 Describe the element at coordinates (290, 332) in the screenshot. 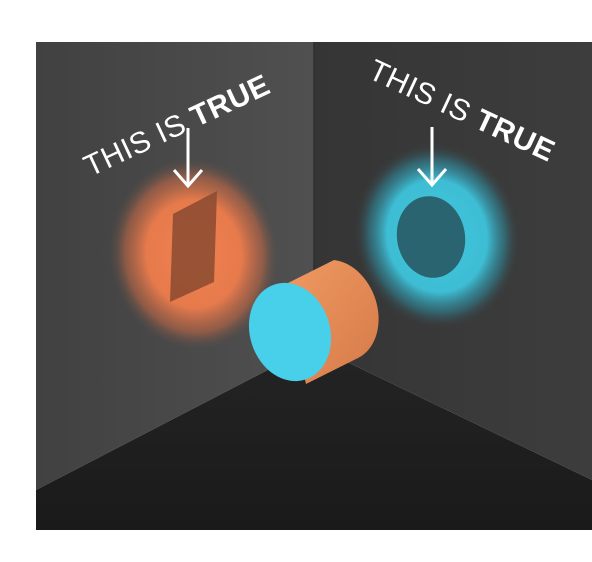

I see `cylinder-face` at that location.